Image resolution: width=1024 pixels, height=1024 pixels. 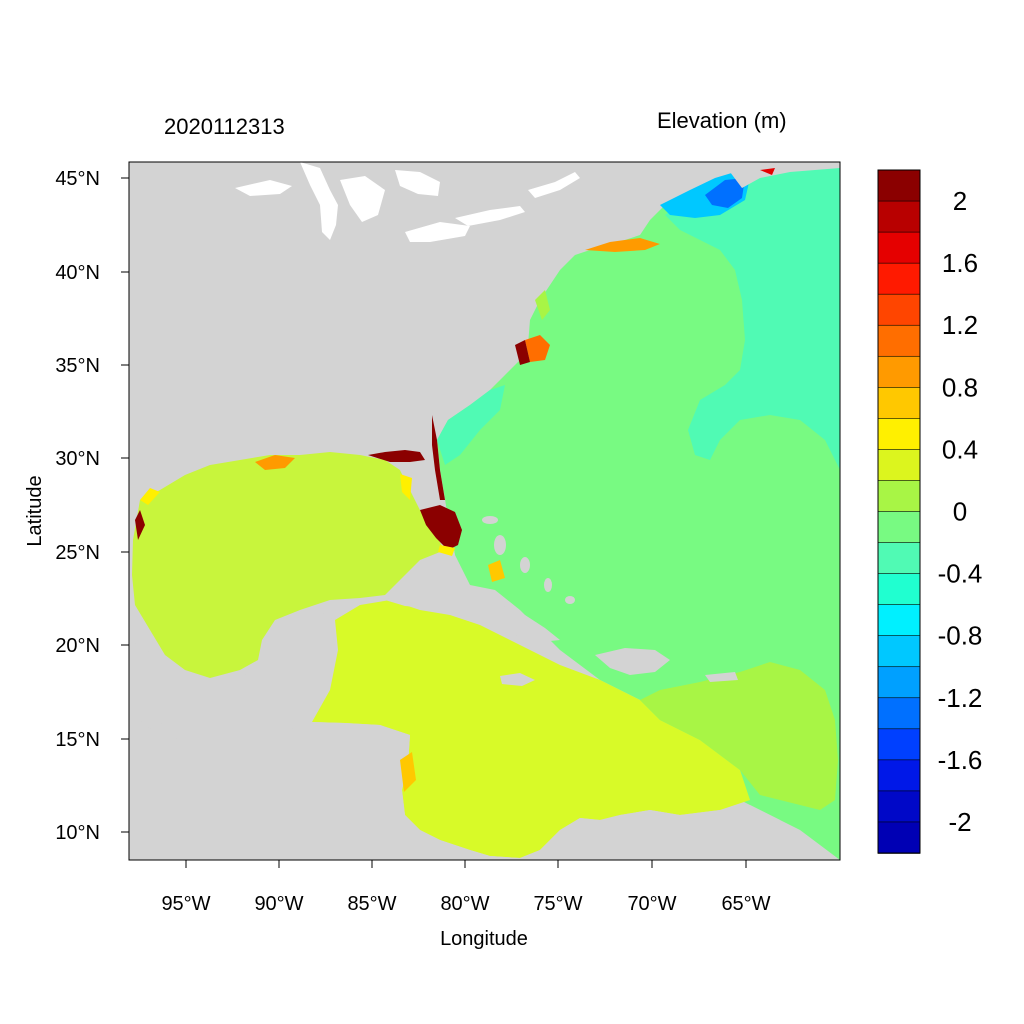 What do you see at coordinates (722, 120) in the screenshot?
I see `colorbar-title: Elevation (m)` at bounding box center [722, 120].